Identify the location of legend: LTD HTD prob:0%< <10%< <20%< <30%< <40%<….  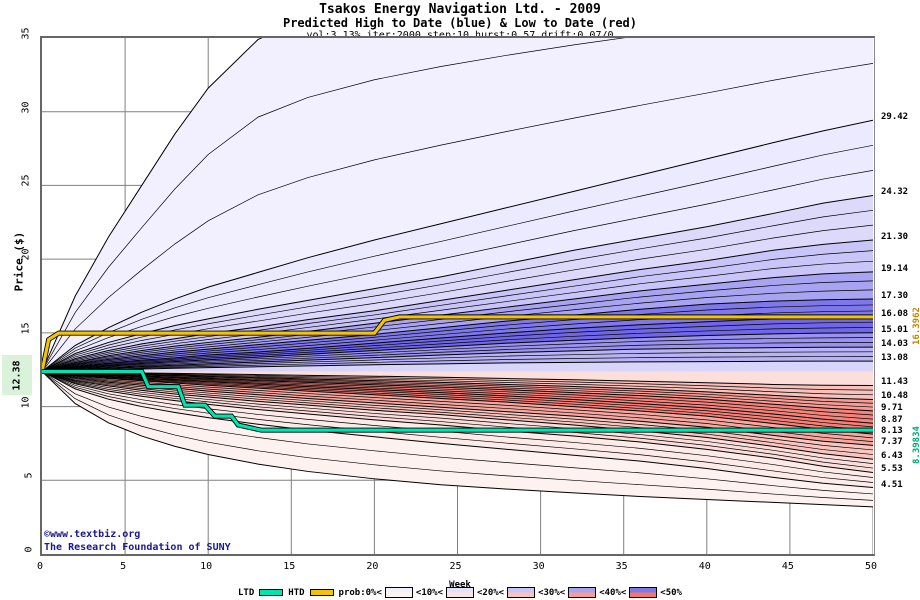
(460, 592).